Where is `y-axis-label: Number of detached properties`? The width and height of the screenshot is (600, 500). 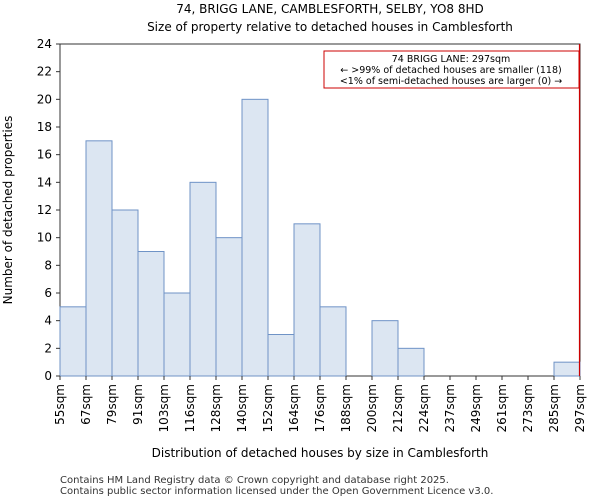 y-axis-label: Number of detached properties is located at coordinates (8, 210).